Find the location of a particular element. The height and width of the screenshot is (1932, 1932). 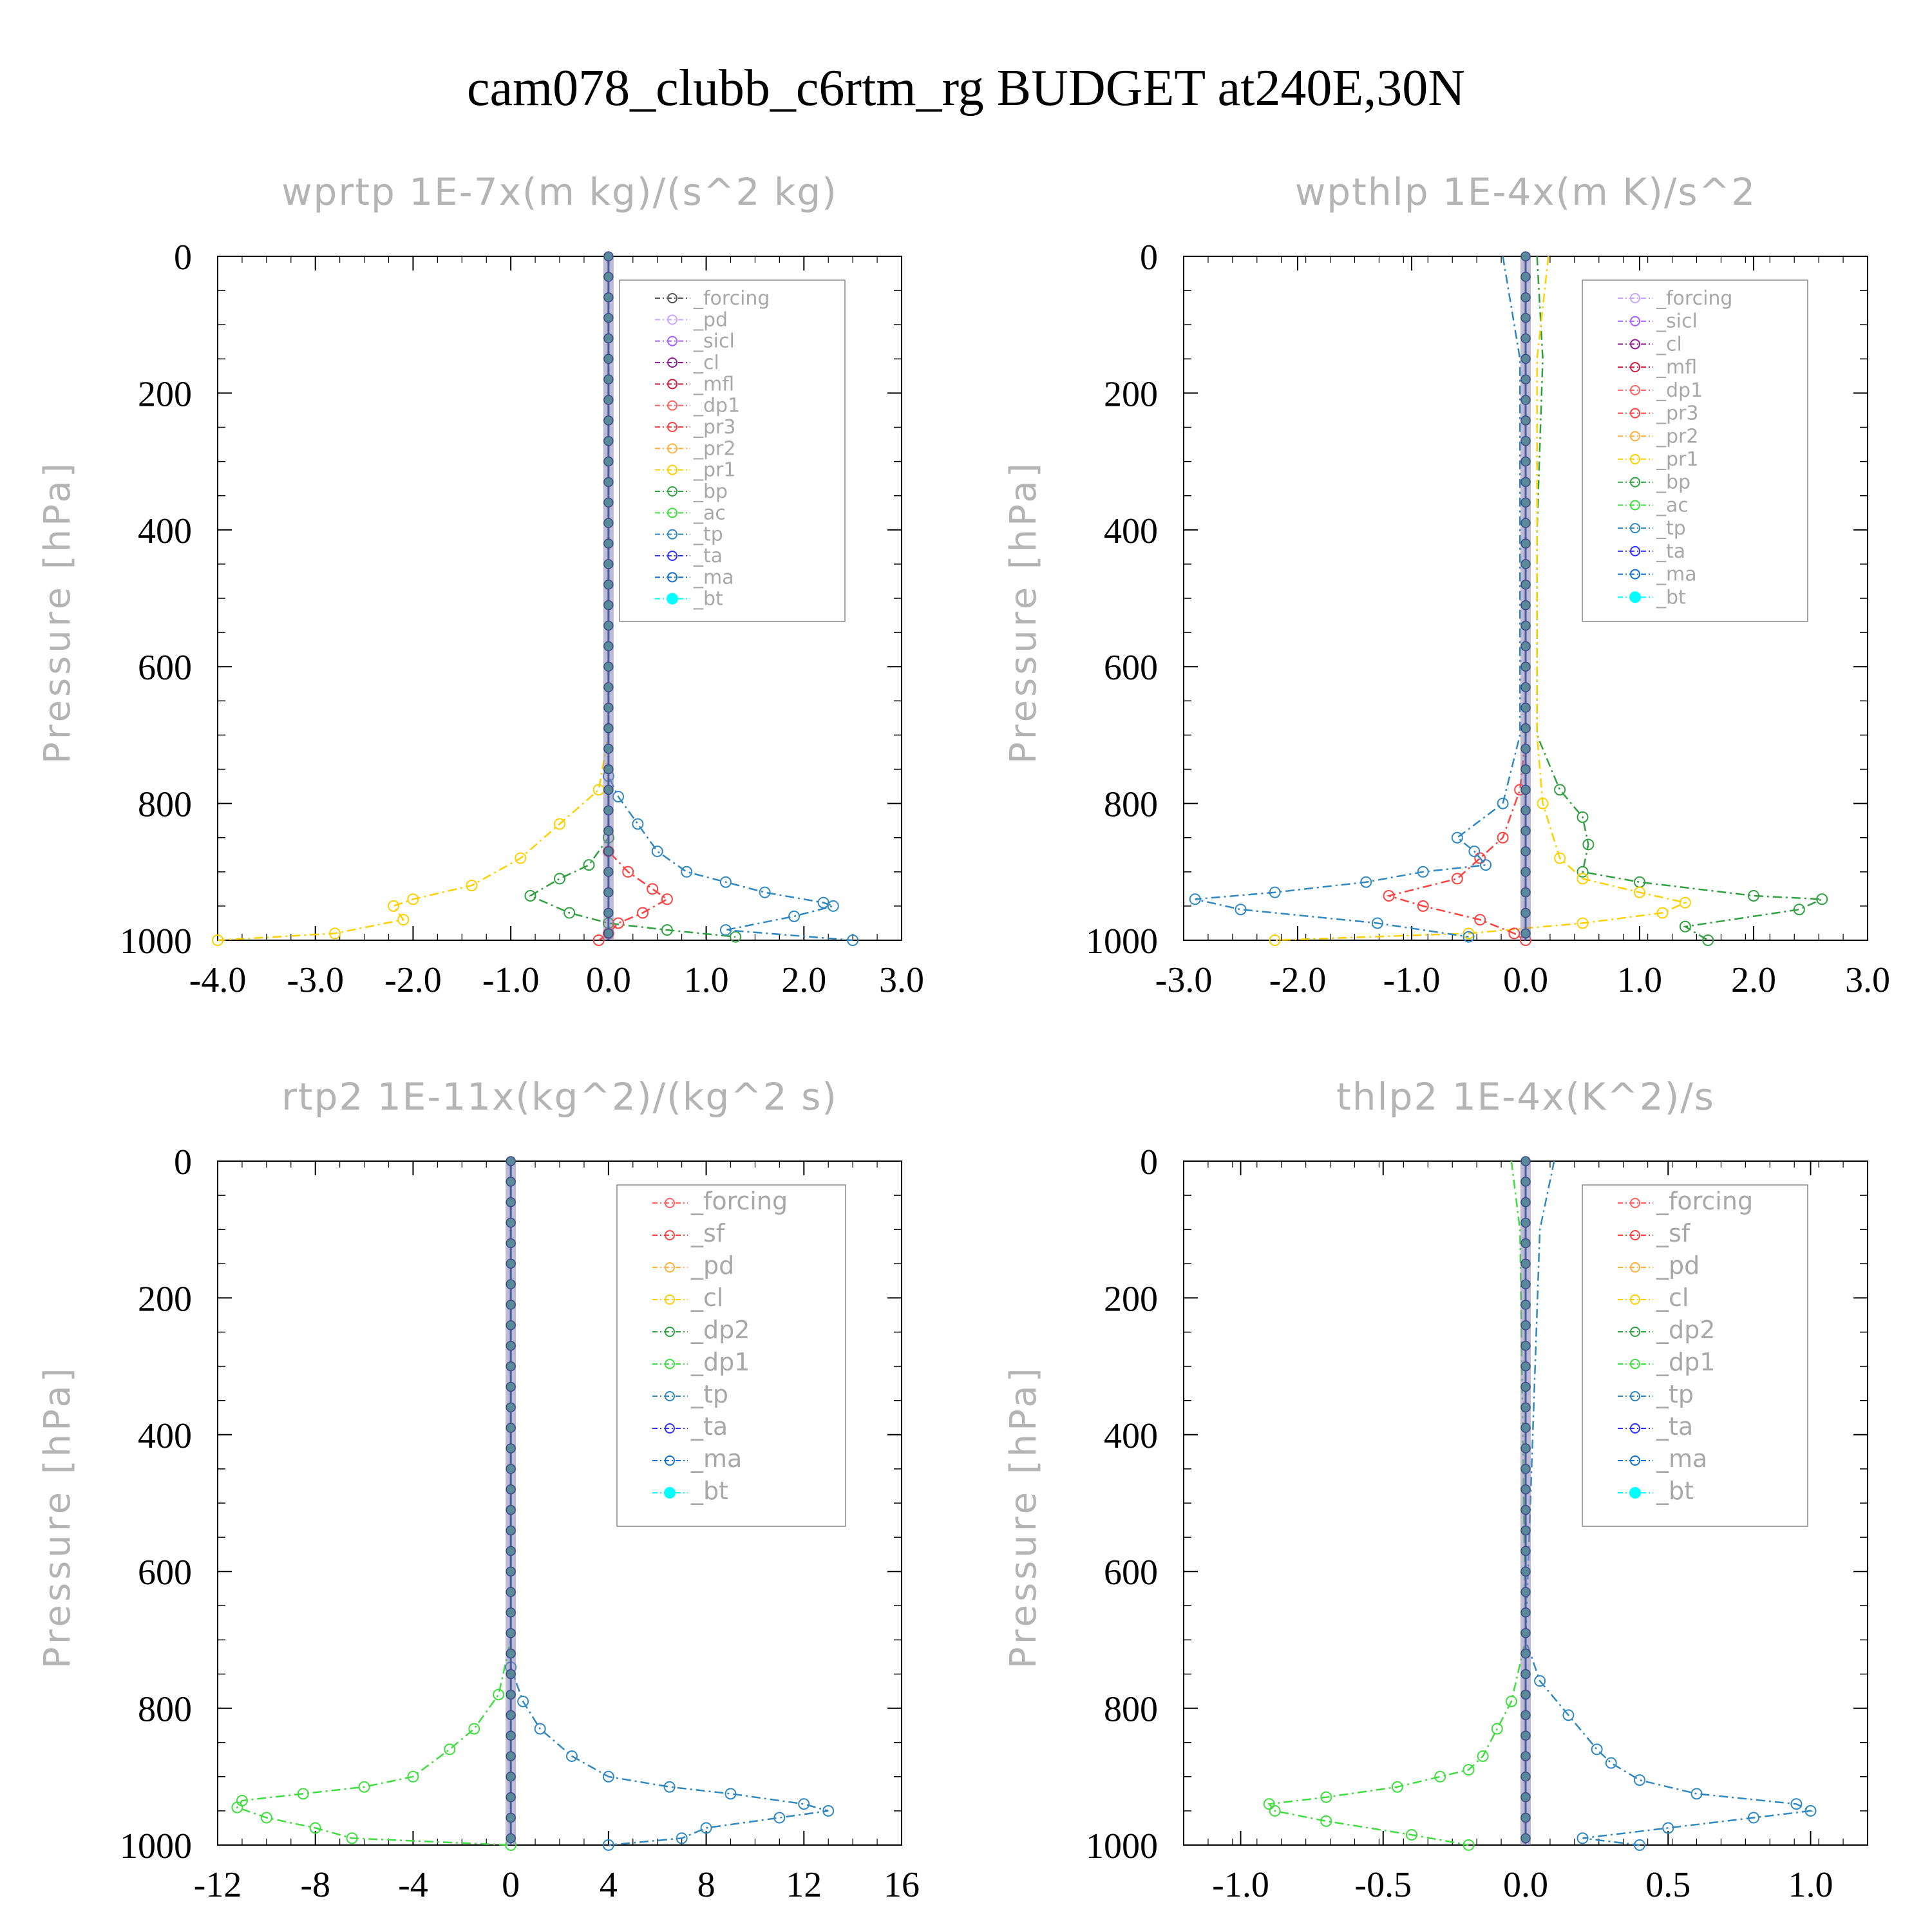

y-tick-label: 600 is located at coordinates (1131, 1573).